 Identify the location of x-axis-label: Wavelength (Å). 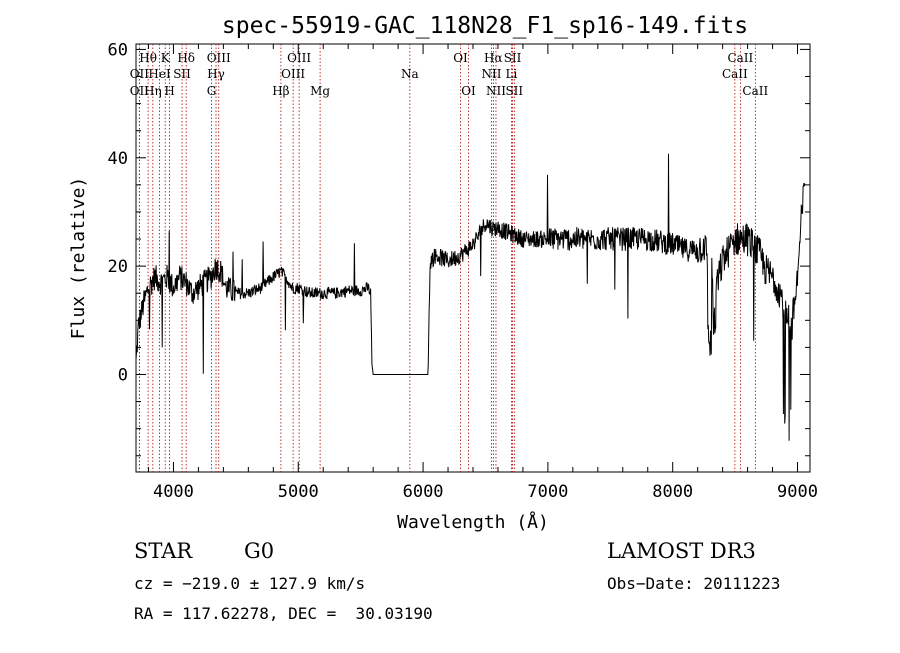
(473, 522).